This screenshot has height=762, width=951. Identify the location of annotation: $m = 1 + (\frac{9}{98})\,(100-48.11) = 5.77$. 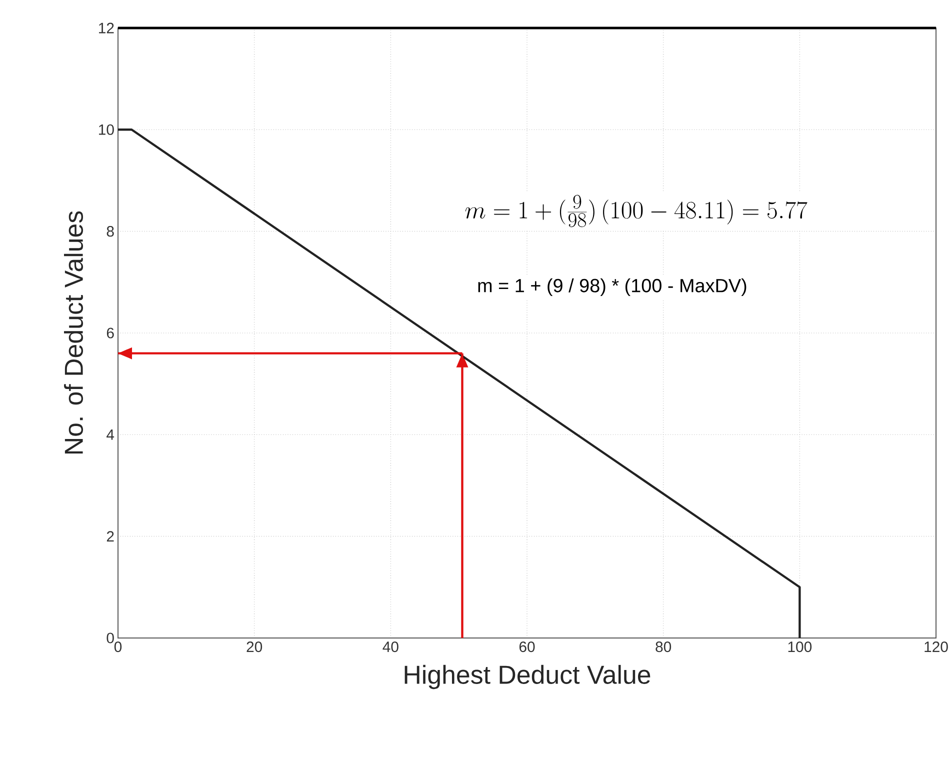
(636, 211).